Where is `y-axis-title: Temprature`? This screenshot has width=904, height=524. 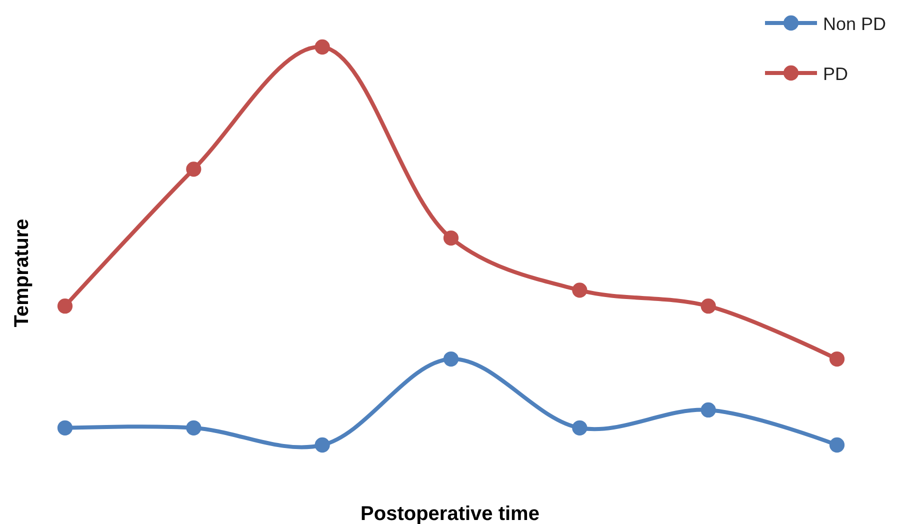 y-axis-title: Temprature is located at coordinates (22, 273).